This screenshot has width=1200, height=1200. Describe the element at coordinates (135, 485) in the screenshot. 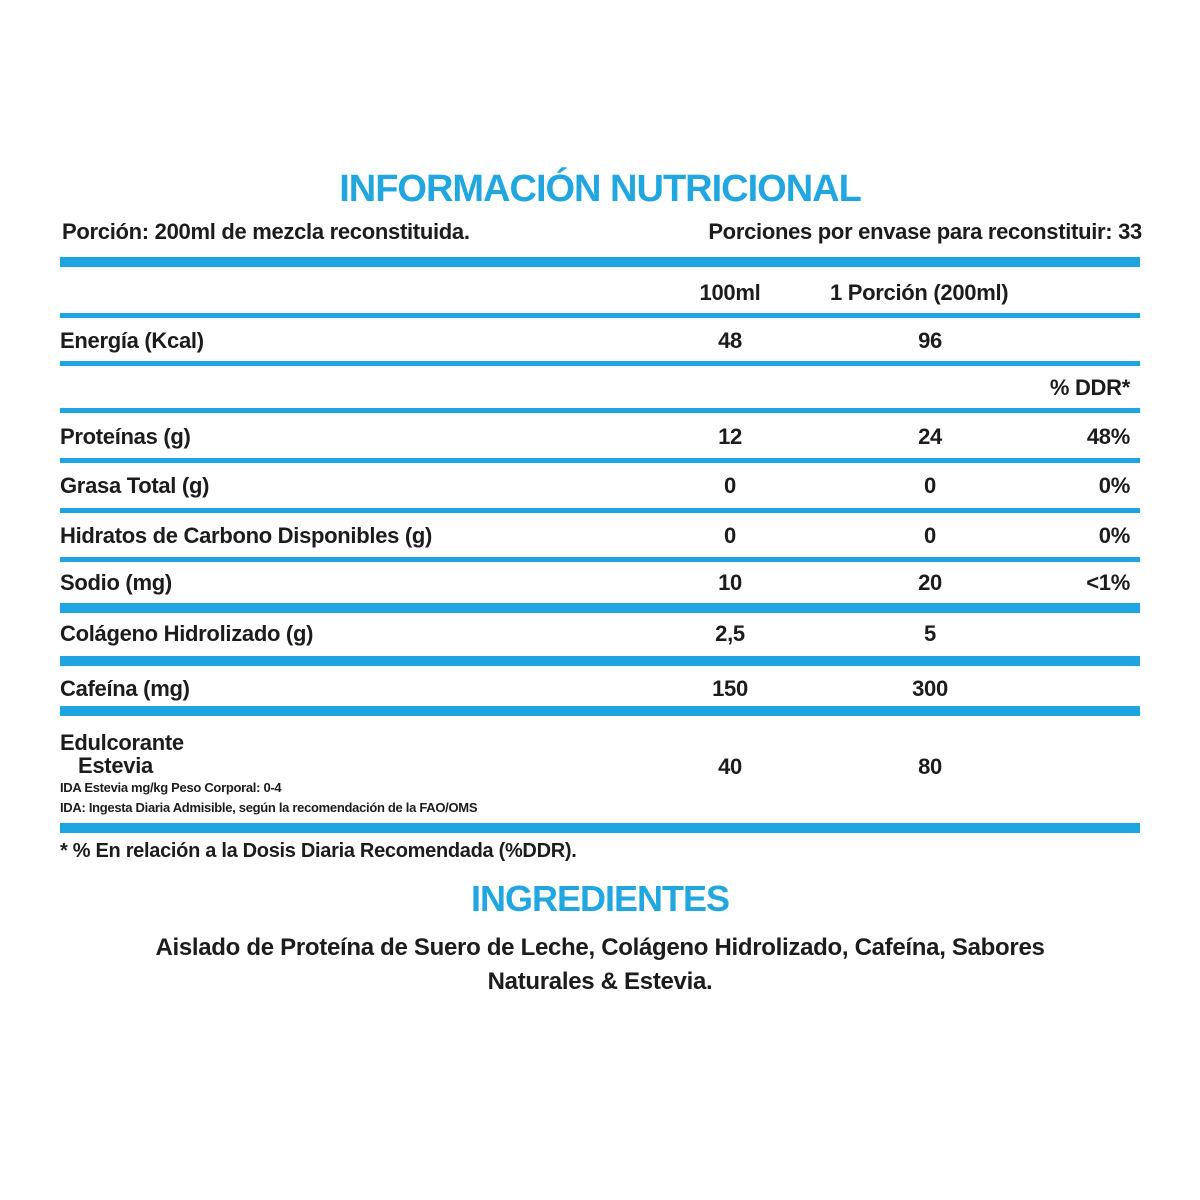

I see `row-label: Grasa Total (g)` at that location.